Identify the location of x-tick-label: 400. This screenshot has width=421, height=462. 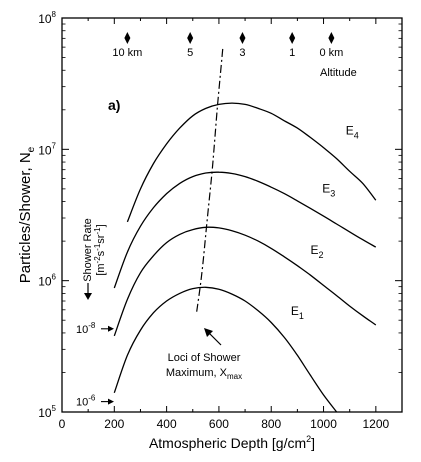
(167, 424).